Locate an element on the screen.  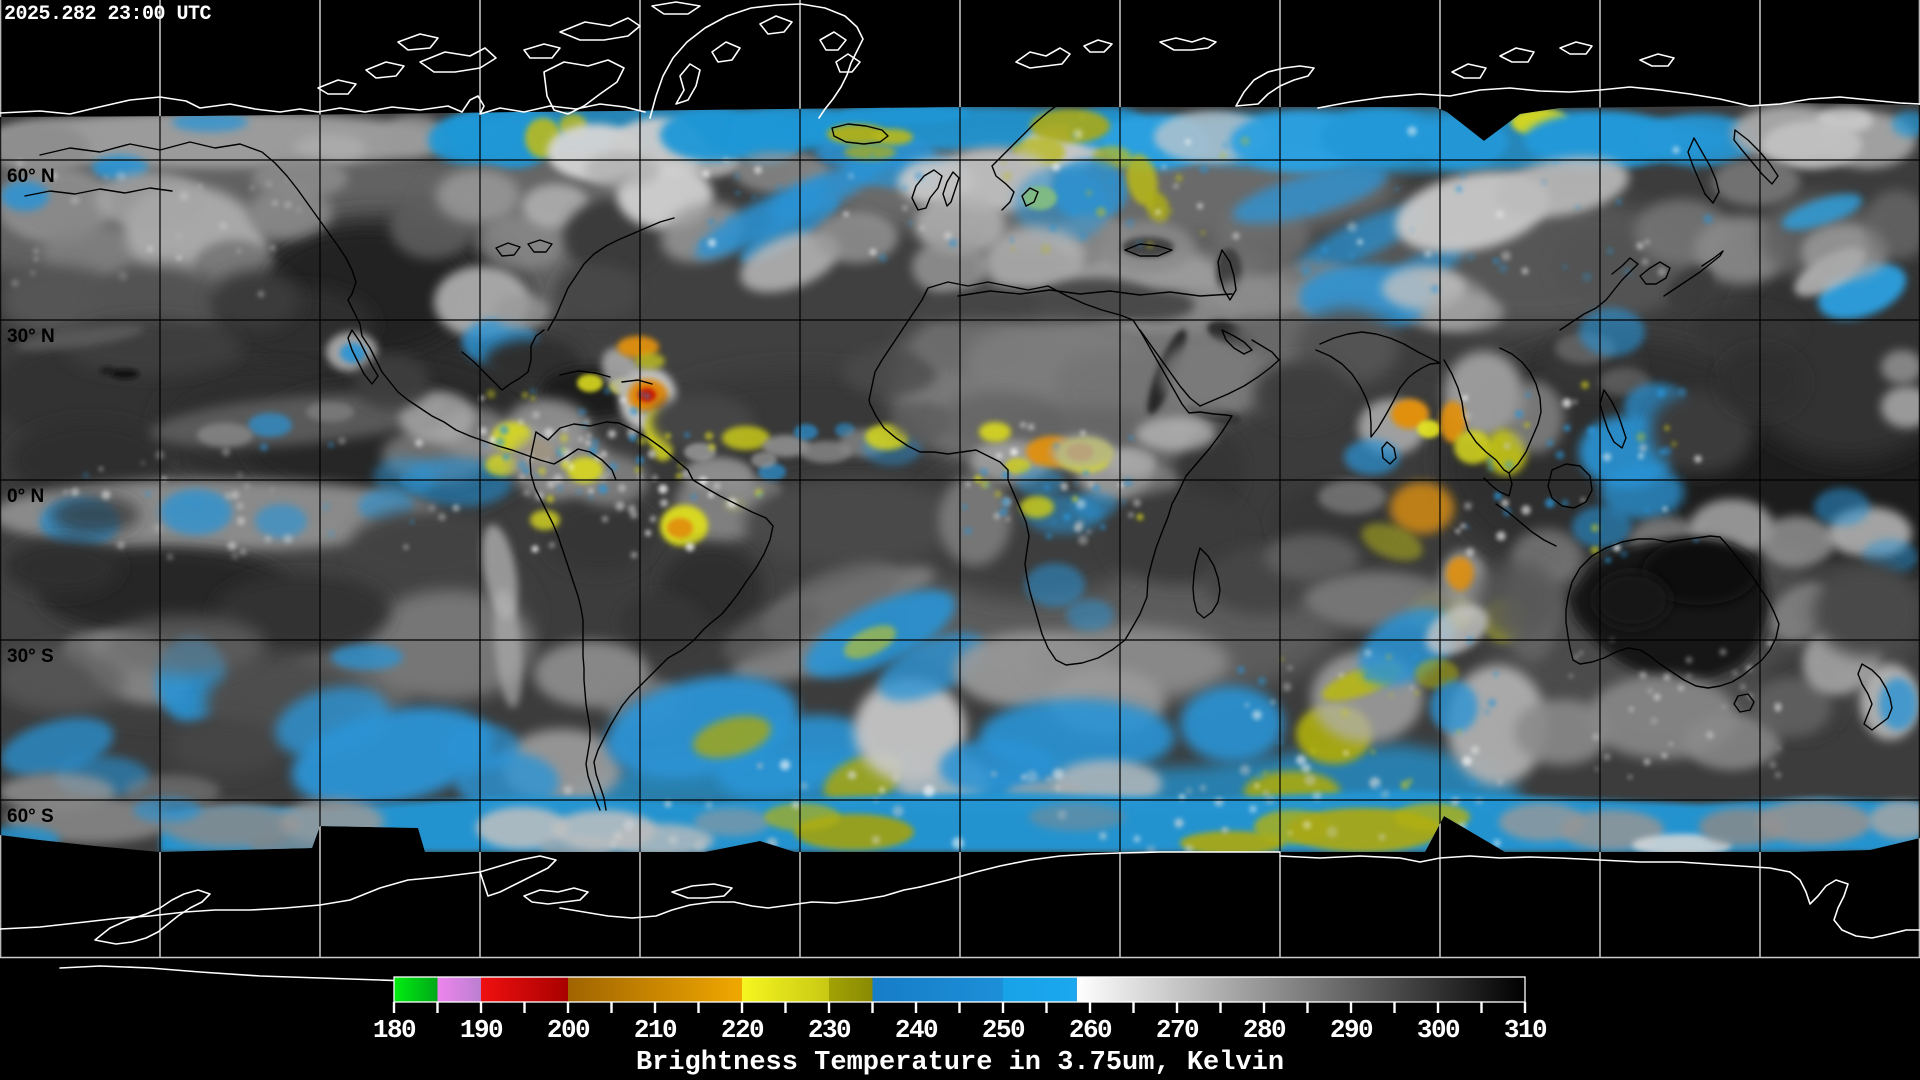
svg-text: 180 is located at coordinates (394, 1030).